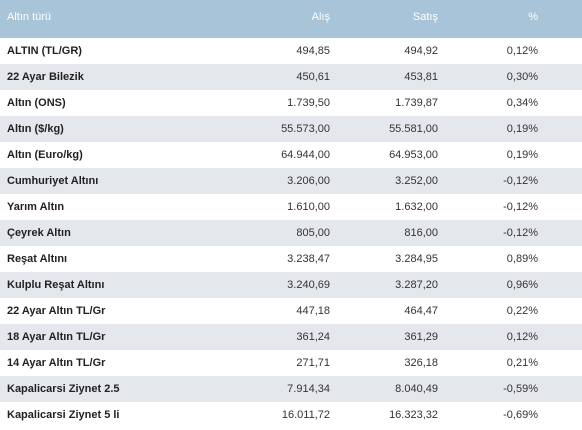 The width and height of the screenshot is (582, 430). Describe the element at coordinates (388, 389) in the screenshot. I see `sell-price-cell: 8.040,49` at that location.